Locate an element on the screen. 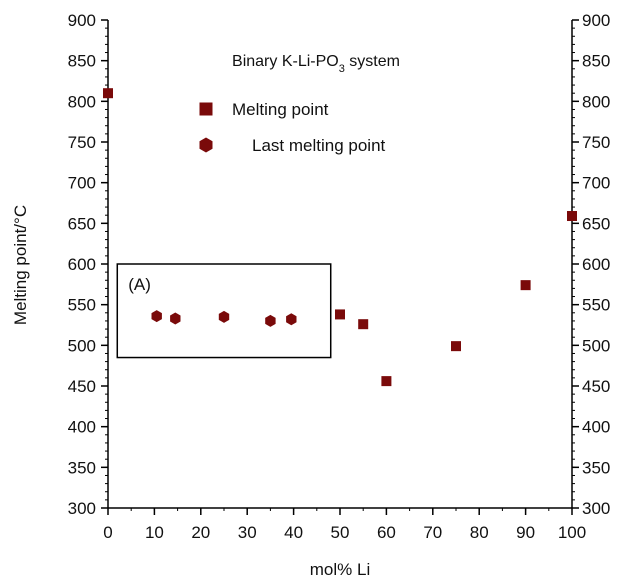 Image resolution: width=631 pixels, height=587 pixels. y-tick-label-left: 350 is located at coordinates (82, 467).